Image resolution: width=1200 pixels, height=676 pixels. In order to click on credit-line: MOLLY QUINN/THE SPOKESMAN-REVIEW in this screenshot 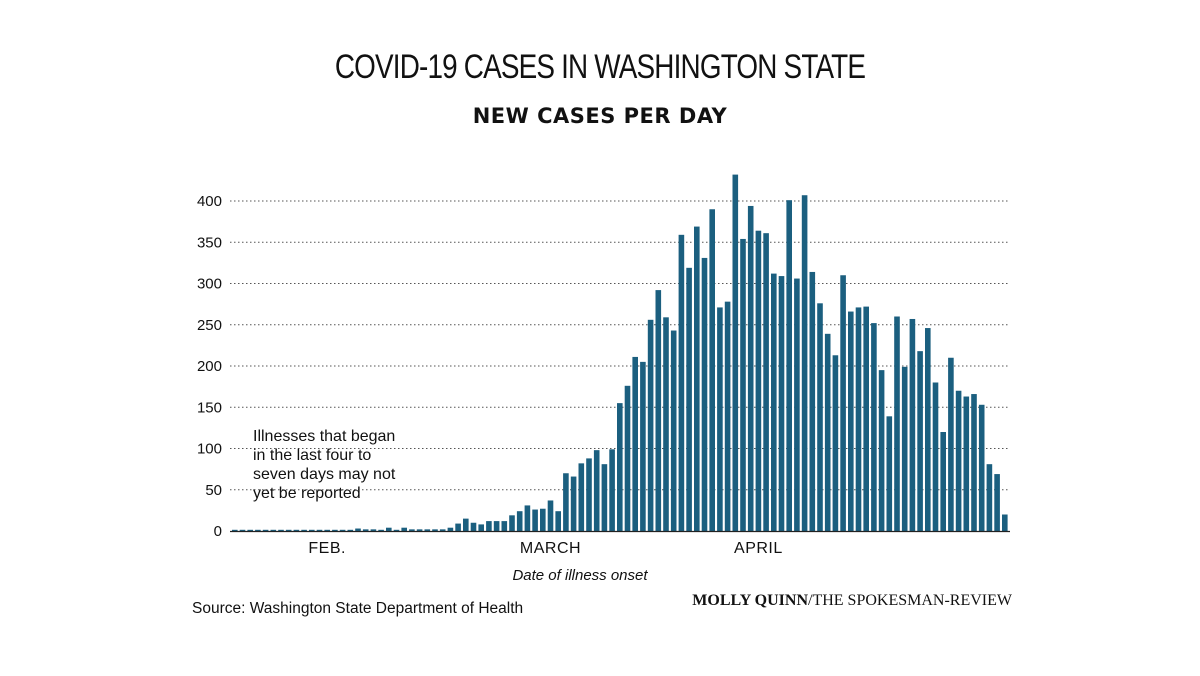, I will do `click(852, 601)`.